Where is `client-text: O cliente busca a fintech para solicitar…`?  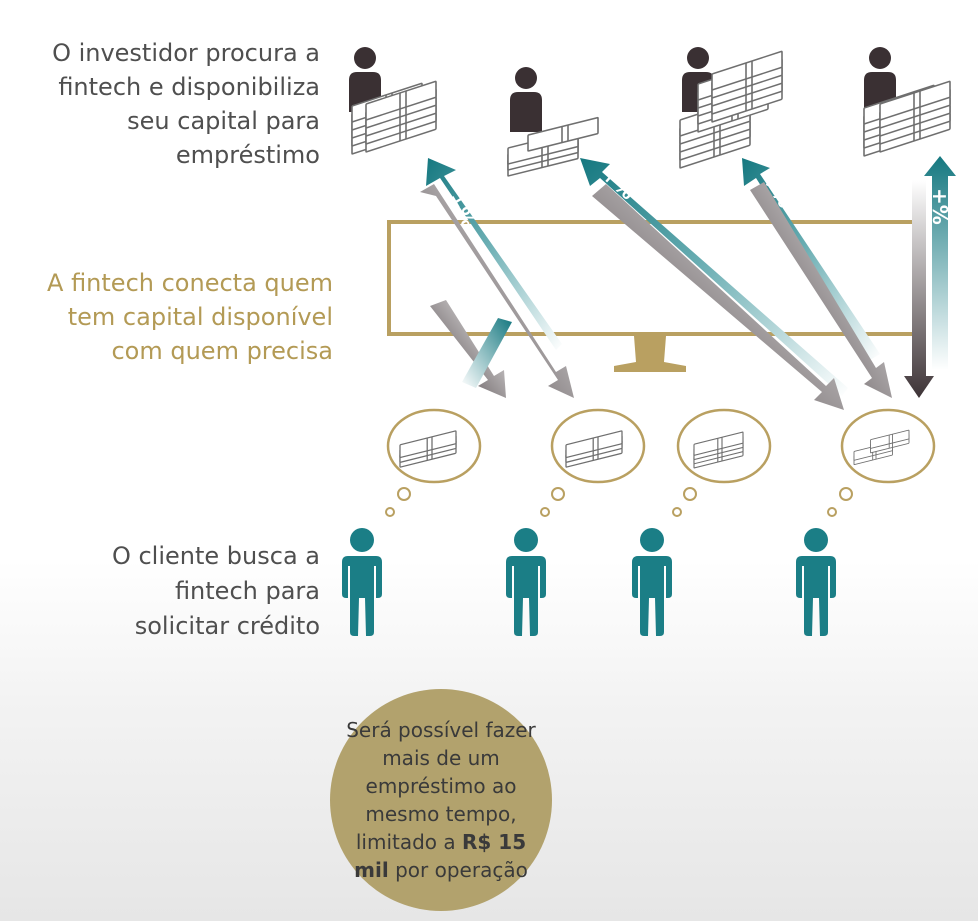
client-text: O cliente busca a fintech para solicitar… is located at coordinates (215, 591).